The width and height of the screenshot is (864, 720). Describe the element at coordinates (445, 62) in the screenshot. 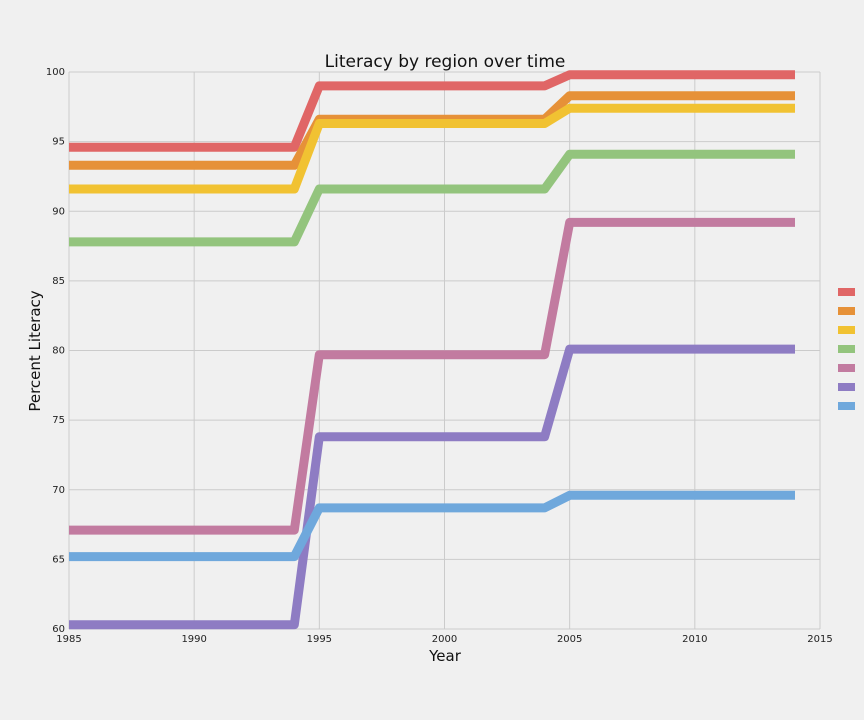

I see `chart-title: Literacy by region over time` at that location.